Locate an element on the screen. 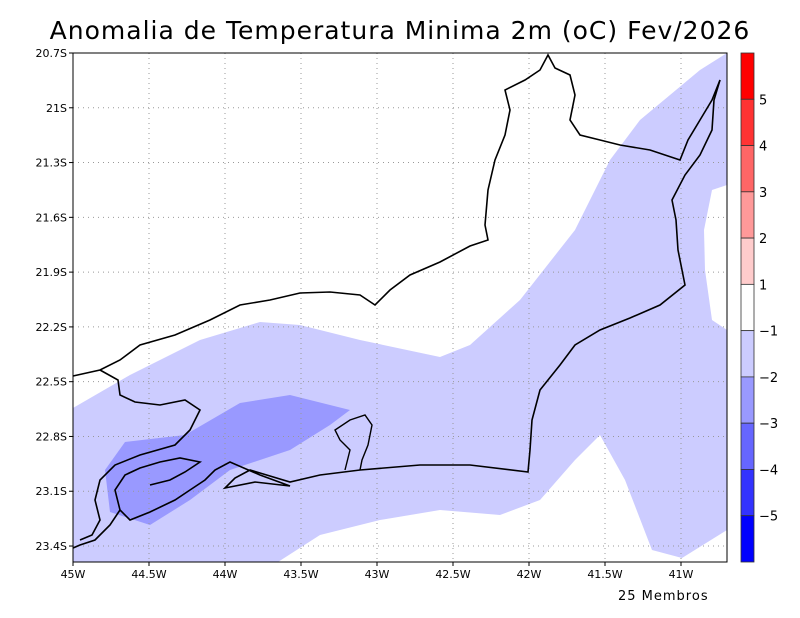  anomaly-region-minus2-minus3 is located at coordinates (227, 460).